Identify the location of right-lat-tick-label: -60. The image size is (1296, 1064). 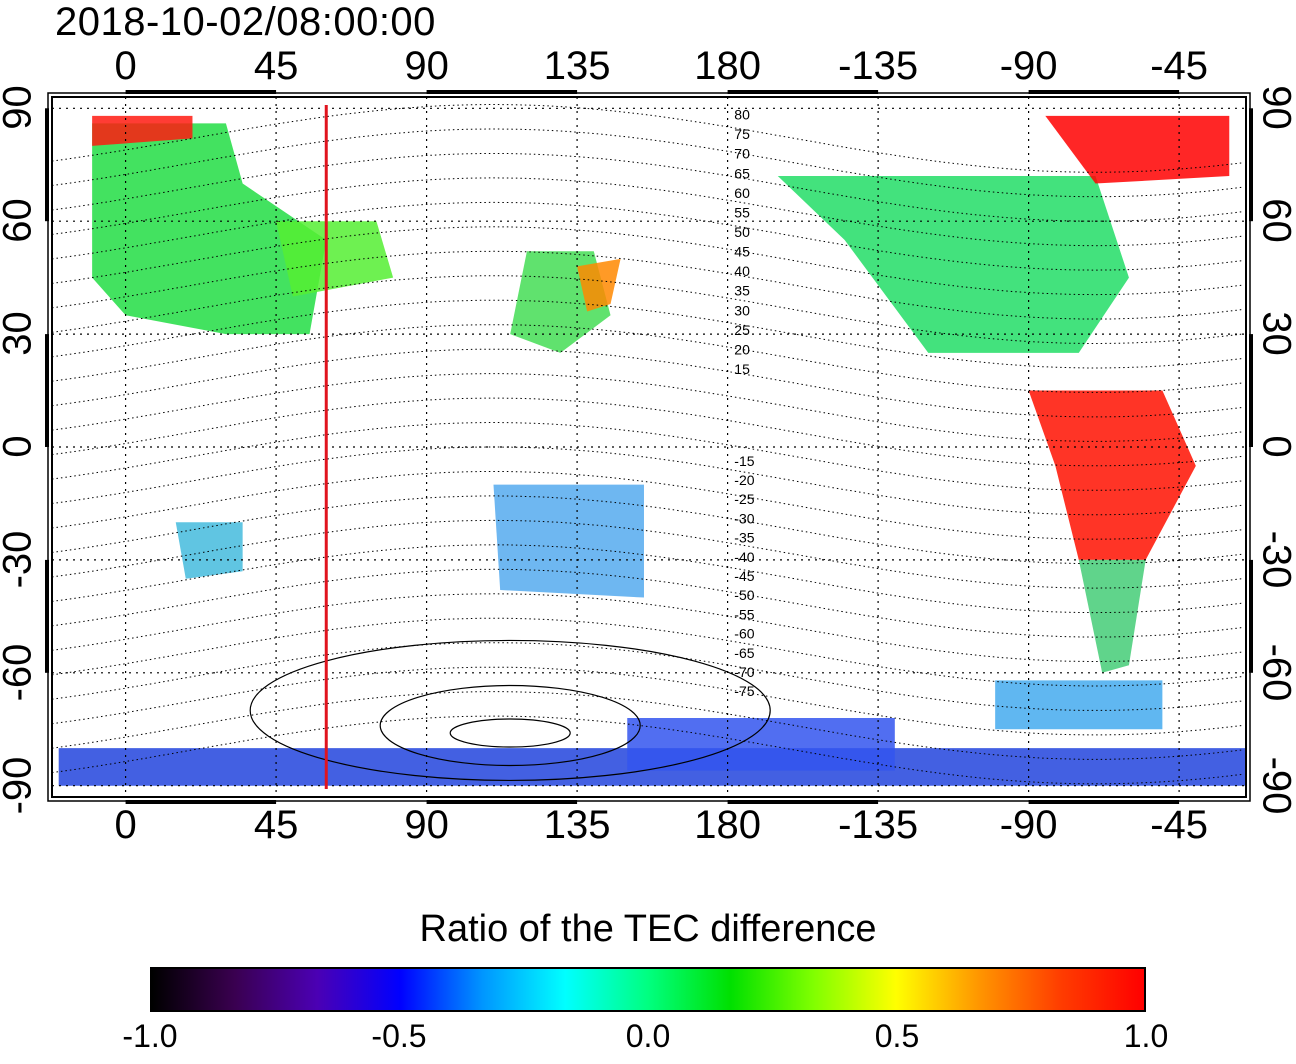
(1275, 672).